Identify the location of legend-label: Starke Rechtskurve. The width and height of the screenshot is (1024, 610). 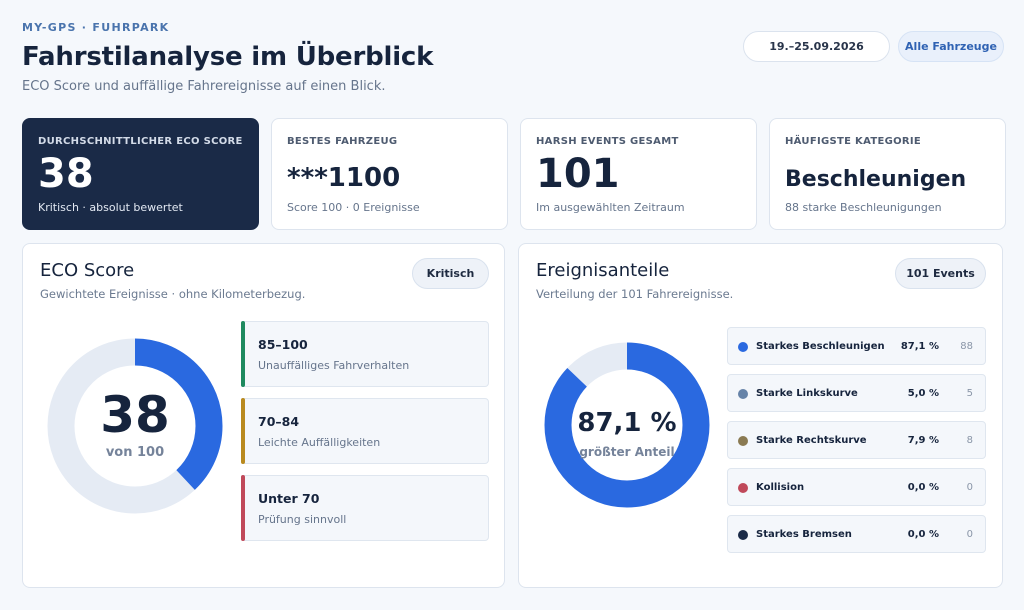
(811, 440).